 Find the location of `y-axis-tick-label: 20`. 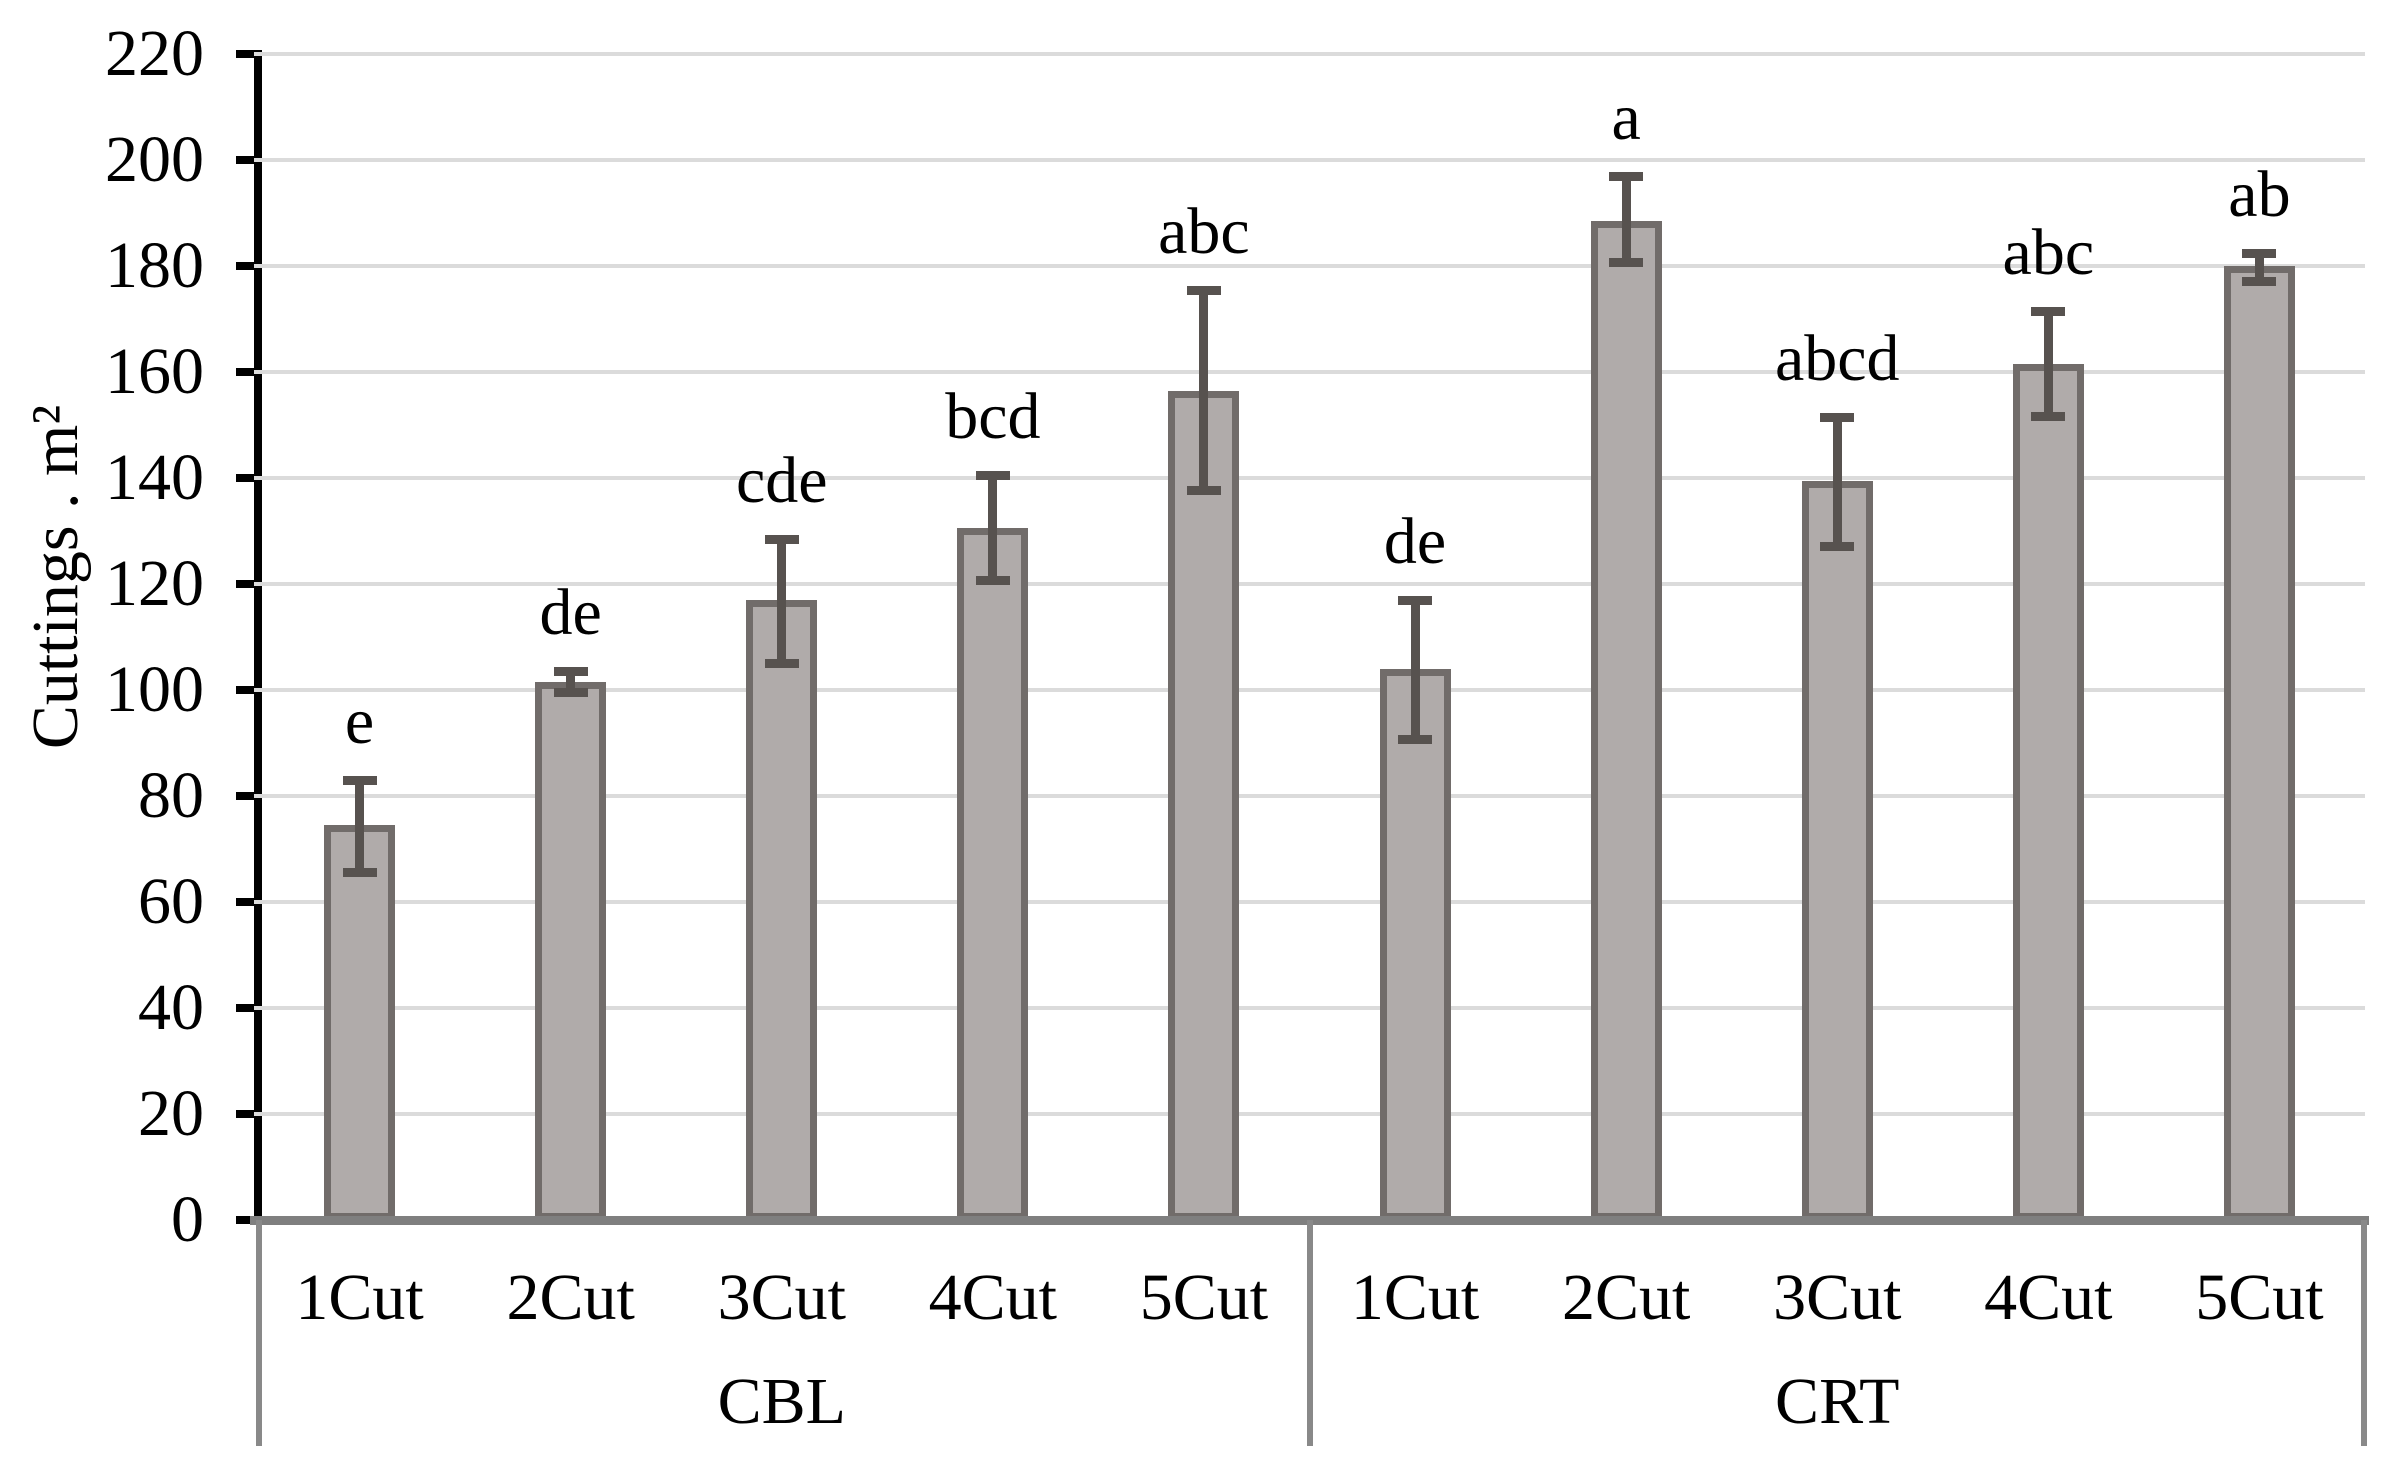

y-axis-tick-label: 20 is located at coordinates (171, 1113).